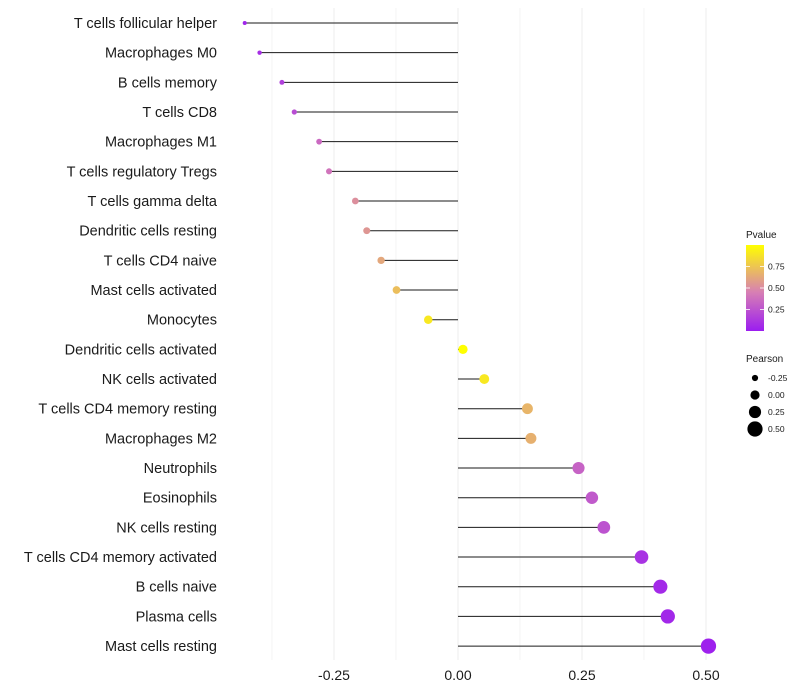 The width and height of the screenshot is (800, 700). Describe the element at coordinates (159, 380) in the screenshot. I see `category-label: NK cells activated` at that location.